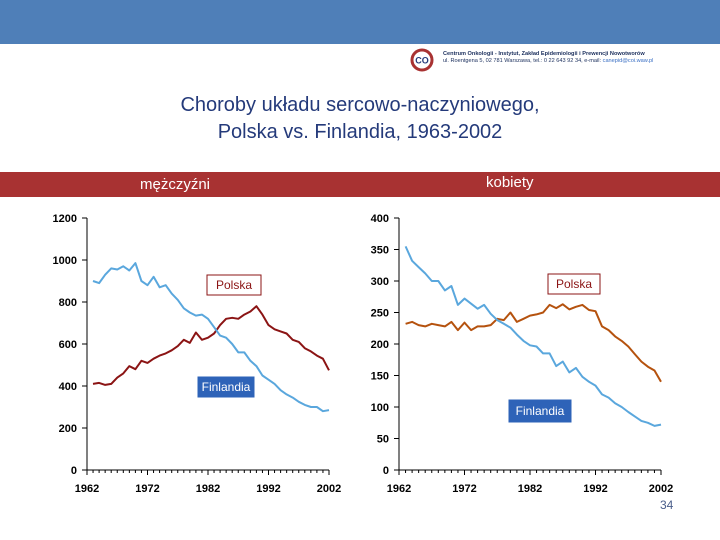 The image size is (720, 540). Describe the element at coordinates (360, 105) in the screenshot. I see `slide-title-line1: Choroby układu sercowo-naczyniowego,` at that location.